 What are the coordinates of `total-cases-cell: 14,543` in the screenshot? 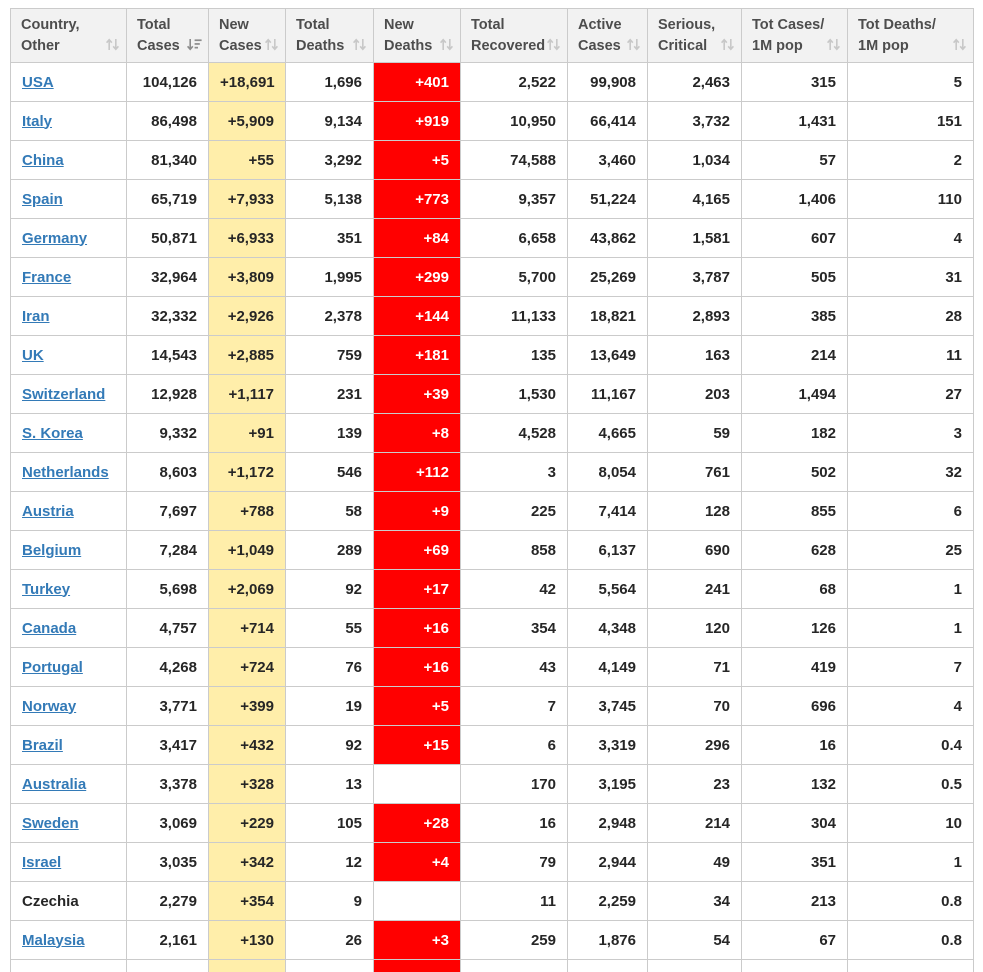 It's located at (167, 355).